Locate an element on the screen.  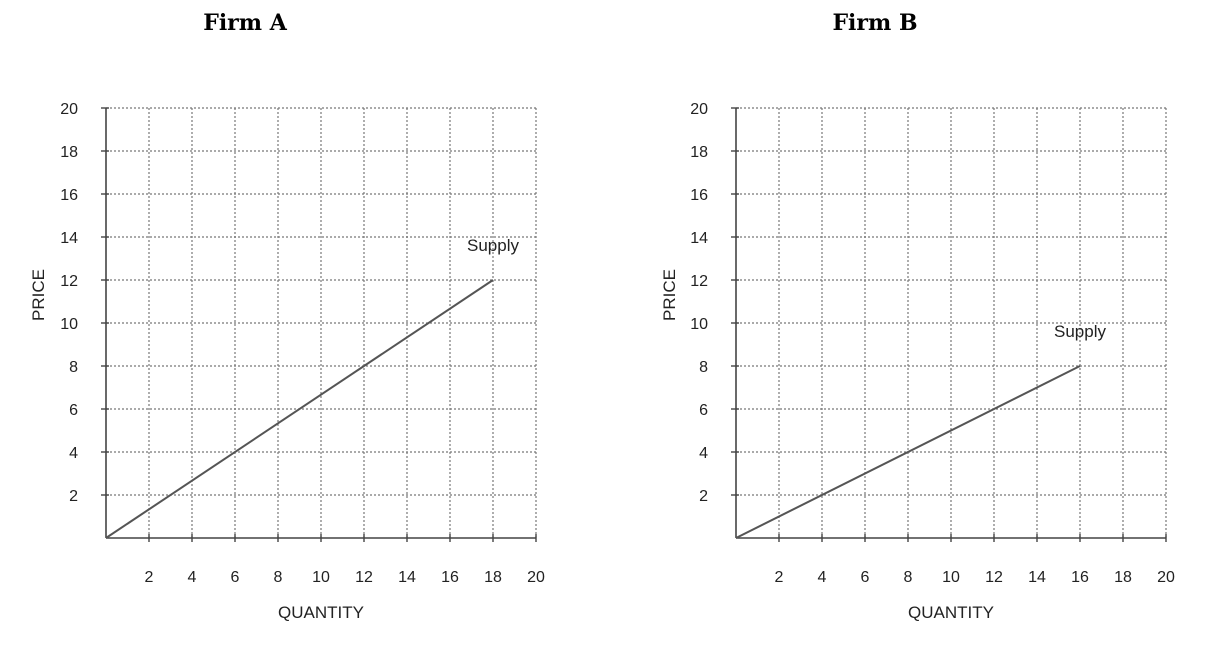
x-tick-label-a: 20 is located at coordinates (536, 577).